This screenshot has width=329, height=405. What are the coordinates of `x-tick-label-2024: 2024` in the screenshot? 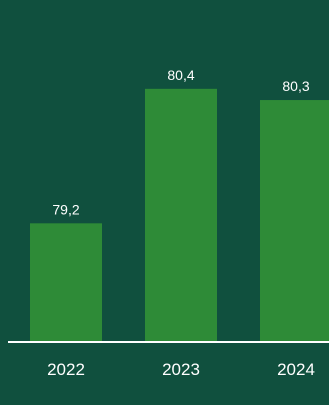 It's located at (296, 369).